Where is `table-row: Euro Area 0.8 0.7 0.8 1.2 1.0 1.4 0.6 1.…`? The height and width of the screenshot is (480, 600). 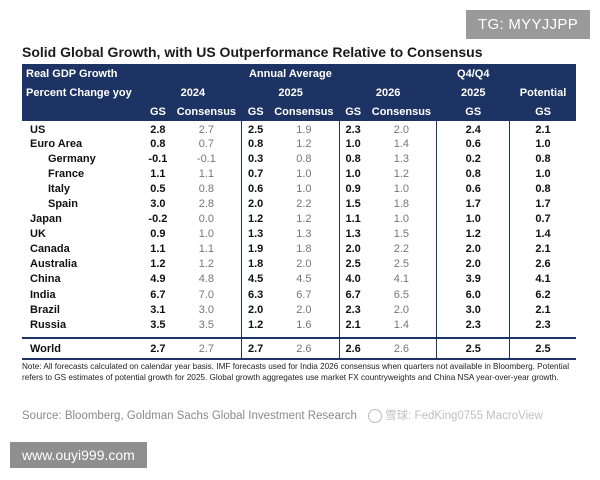 table-row: Euro Area 0.8 0.7 0.8 1.2 1.0 1.4 0.6 1.… is located at coordinates (299, 144).